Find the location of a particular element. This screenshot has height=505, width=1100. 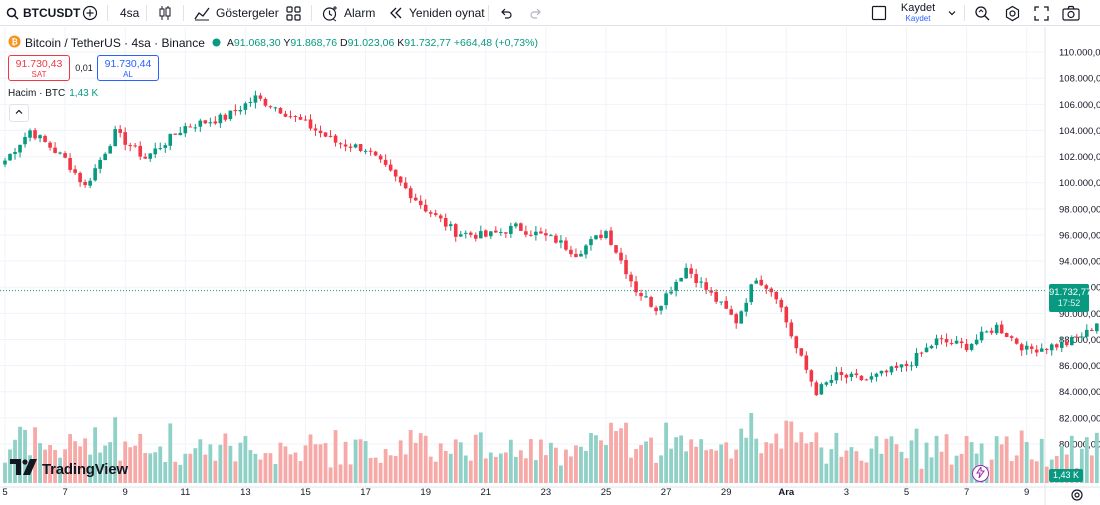

redo-button is located at coordinates (536, 13).